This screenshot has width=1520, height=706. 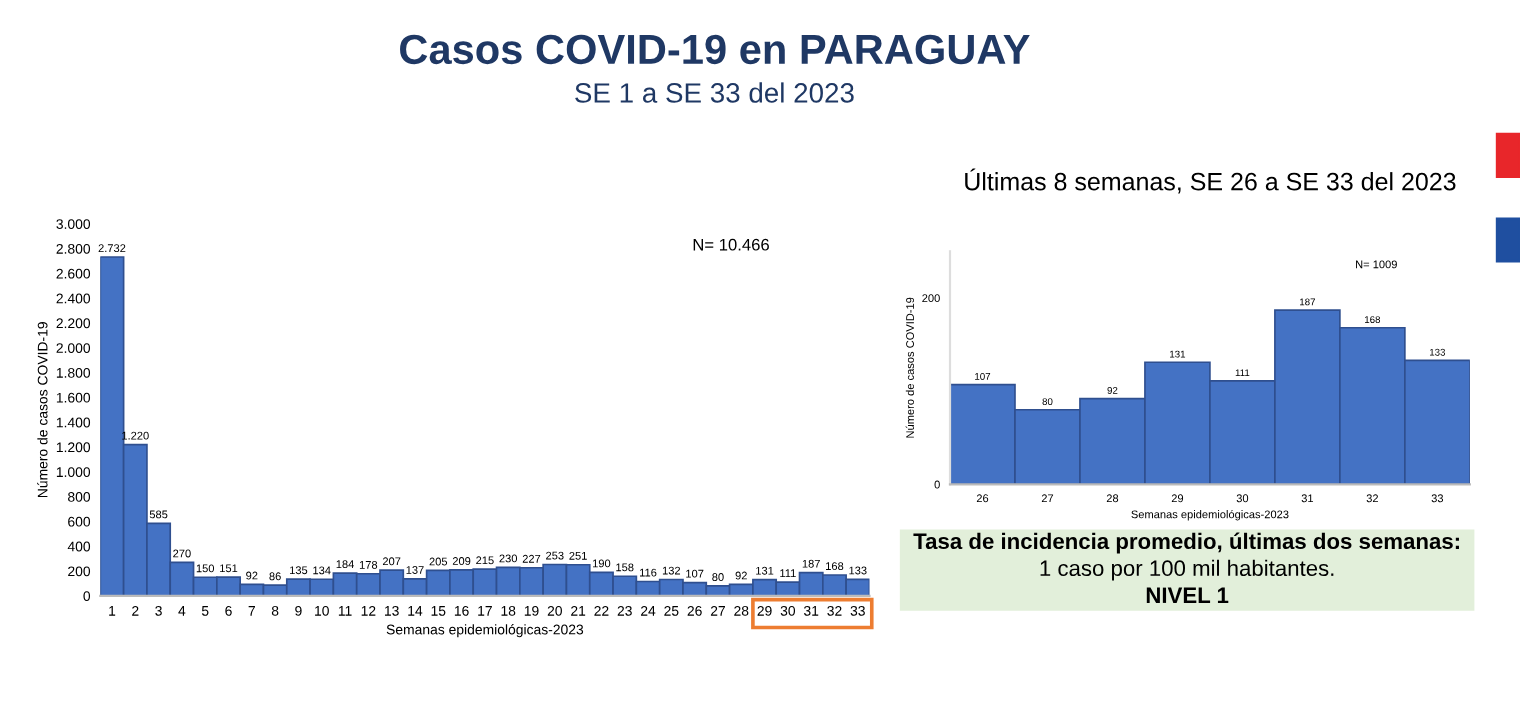 I want to click on text: 1 caso por 100 mil habitantes., so click(x=1187, y=570).